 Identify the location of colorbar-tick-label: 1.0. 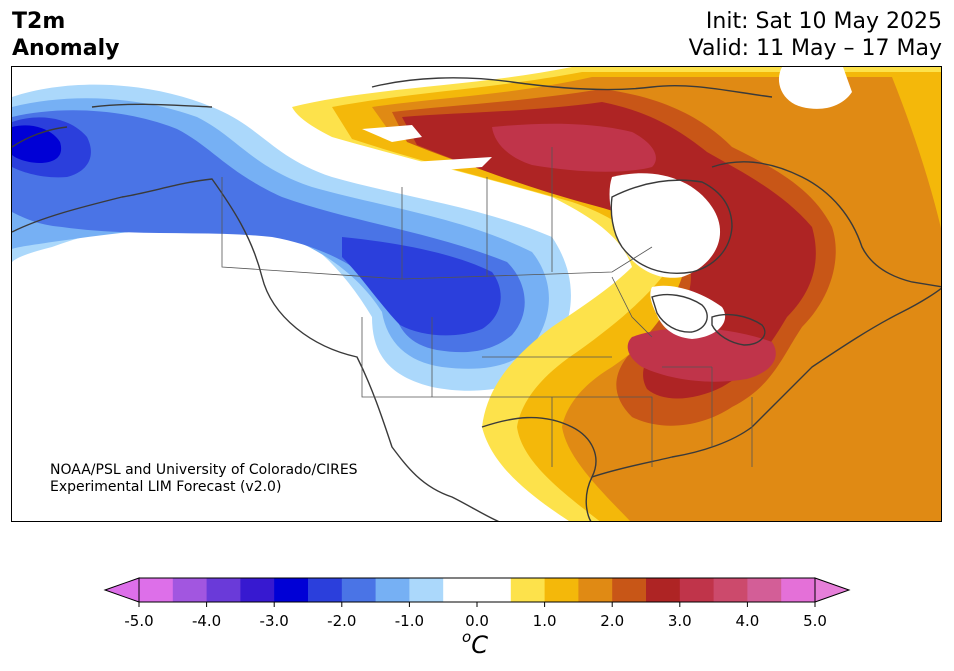
(545, 621).